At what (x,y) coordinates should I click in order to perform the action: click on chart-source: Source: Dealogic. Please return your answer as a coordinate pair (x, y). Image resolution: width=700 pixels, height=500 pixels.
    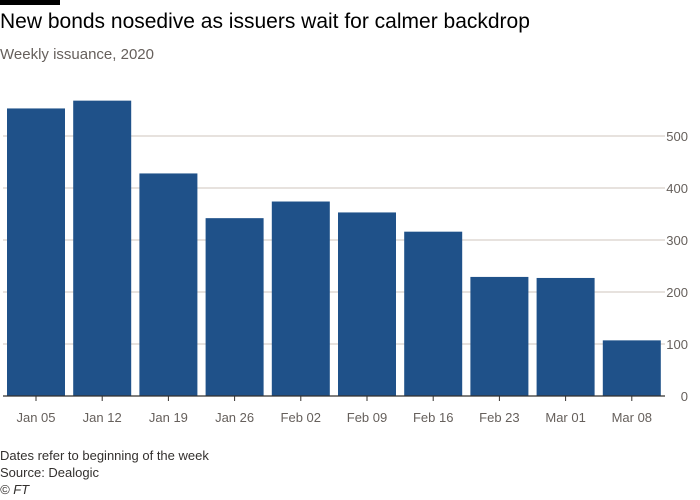
    Looking at the image, I should click on (49, 472).